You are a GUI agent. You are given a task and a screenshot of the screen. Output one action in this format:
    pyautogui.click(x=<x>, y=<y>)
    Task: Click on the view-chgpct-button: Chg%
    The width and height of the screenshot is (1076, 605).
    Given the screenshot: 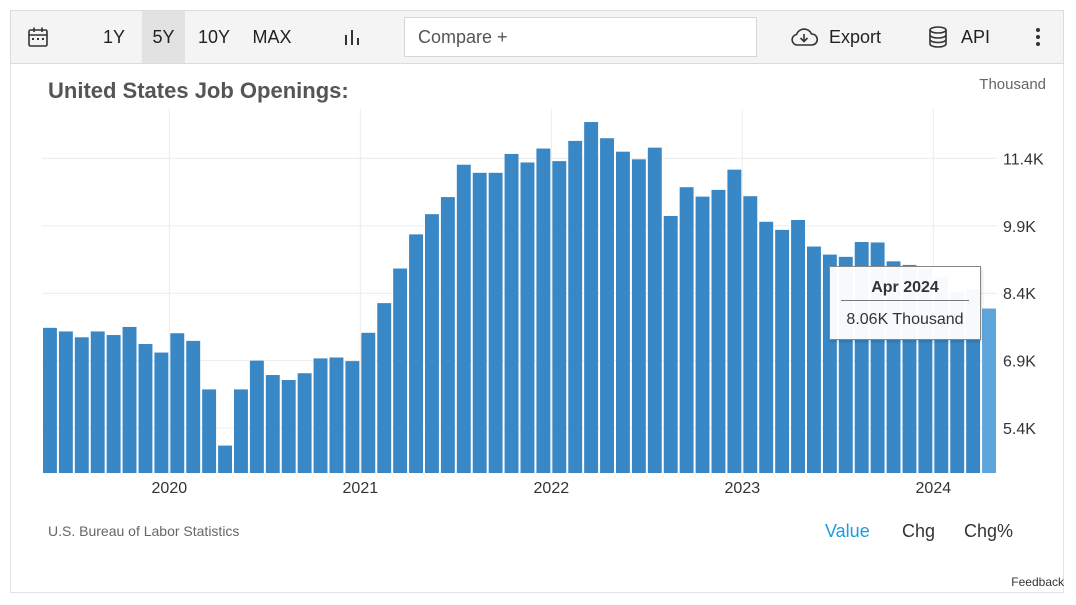 What is the action you would take?
    pyautogui.click(x=989, y=531)
    